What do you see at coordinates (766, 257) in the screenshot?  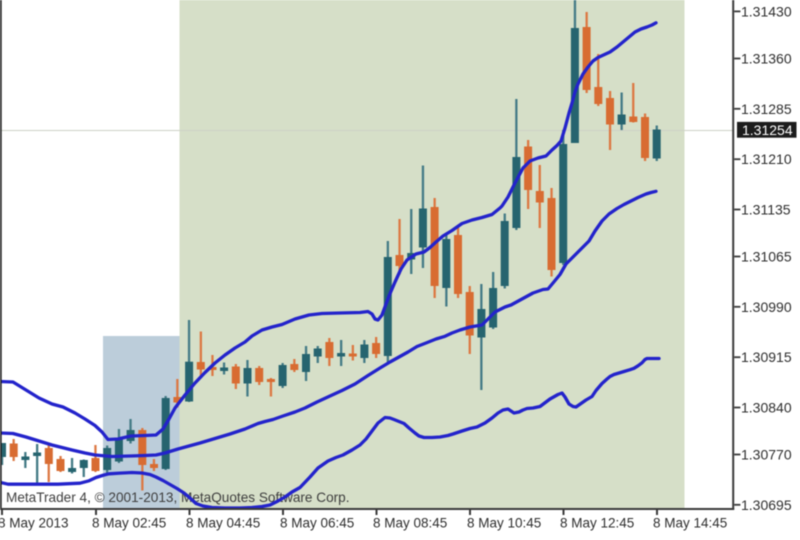 I see `svg-text: 1.31065` at bounding box center [766, 257].